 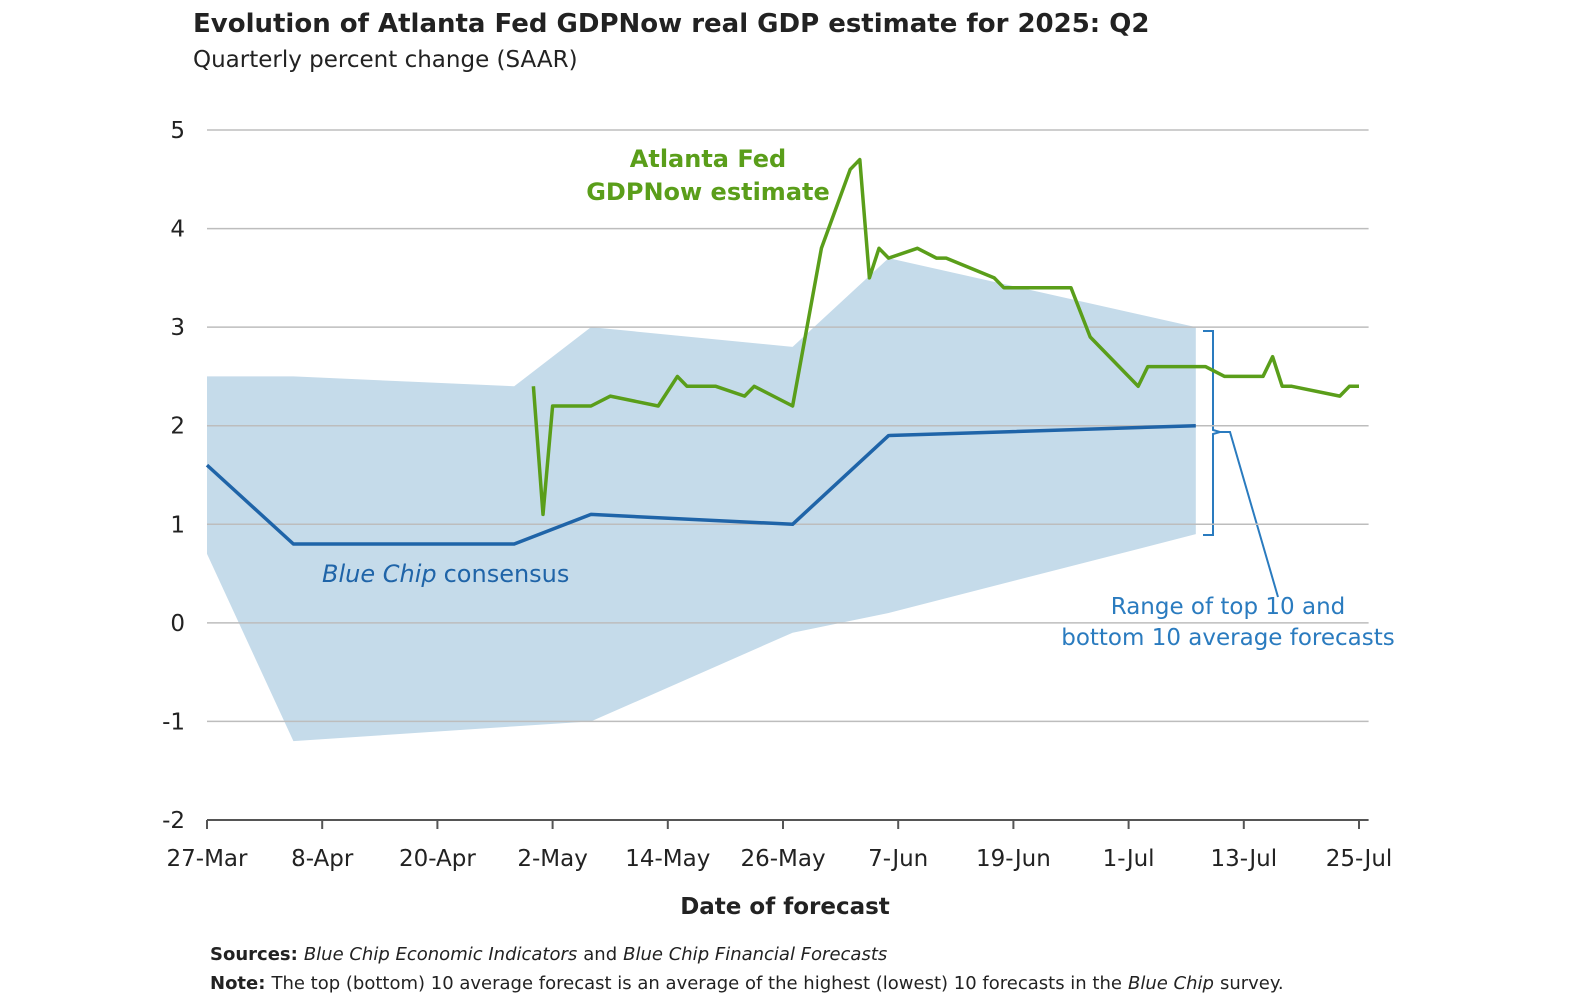 What do you see at coordinates (600, 954) in the screenshot?
I see `label-run: and` at bounding box center [600, 954].